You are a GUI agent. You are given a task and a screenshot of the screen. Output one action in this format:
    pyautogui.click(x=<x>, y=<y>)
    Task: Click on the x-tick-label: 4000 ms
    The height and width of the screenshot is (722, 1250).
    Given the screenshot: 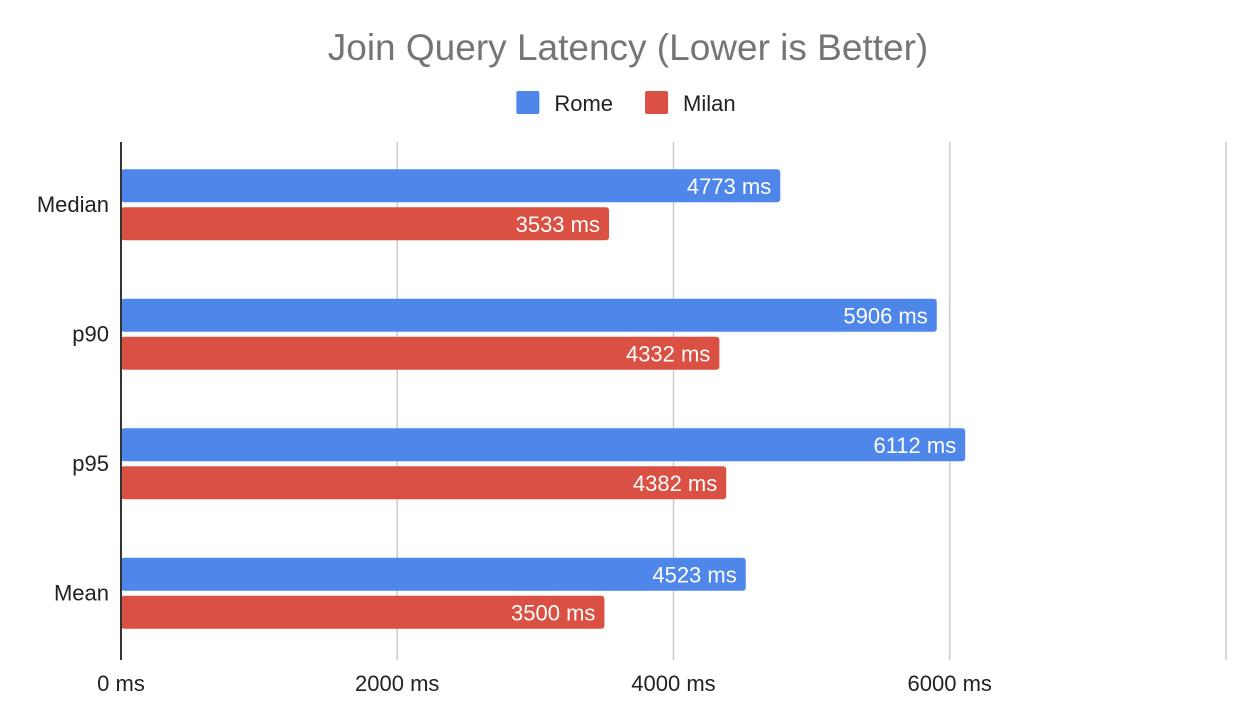 What is the action you would take?
    pyautogui.click(x=673, y=683)
    